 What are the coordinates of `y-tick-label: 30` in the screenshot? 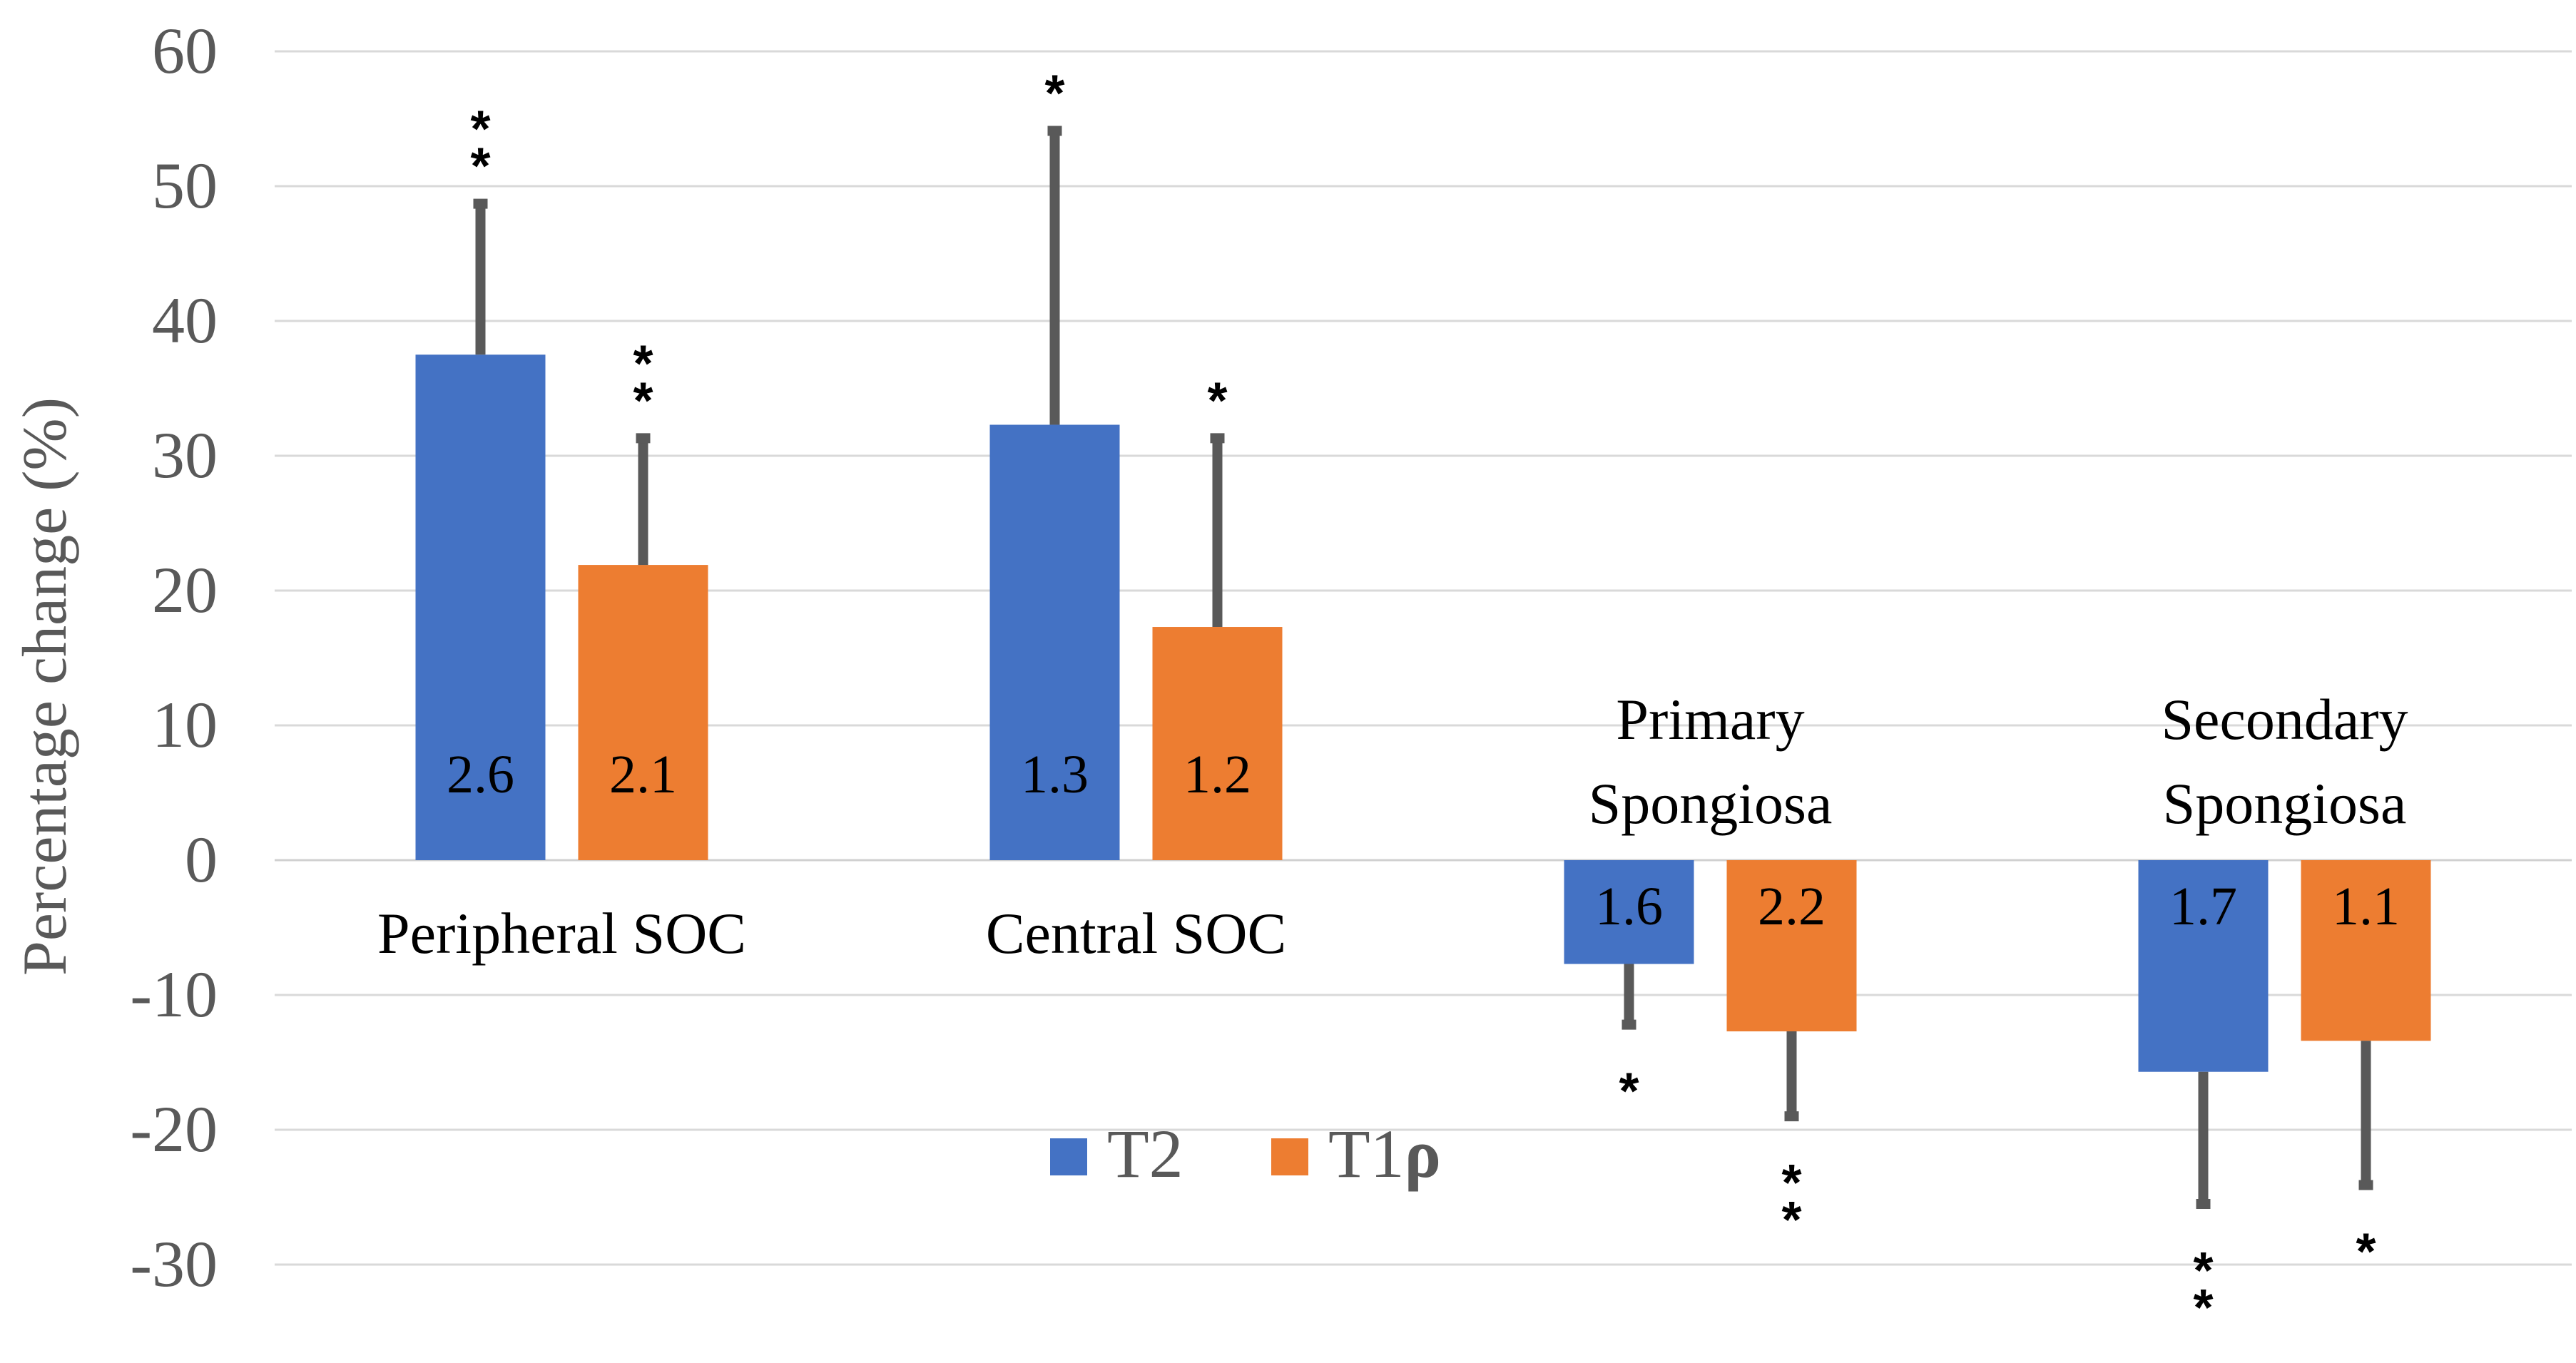 It's located at (185, 455).